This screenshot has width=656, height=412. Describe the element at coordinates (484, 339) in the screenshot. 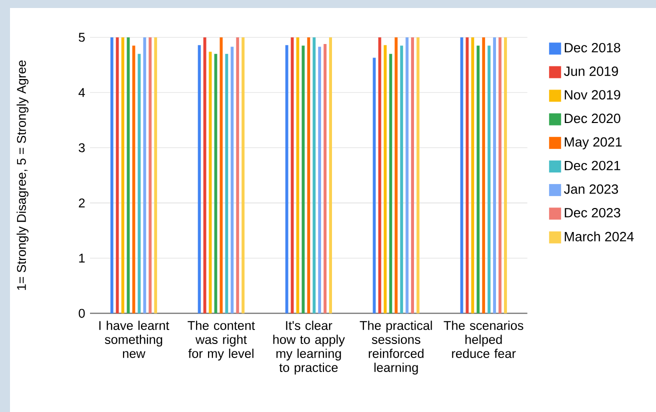

I see `x-tick-label: The scenarios helped reduce fear` at that location.